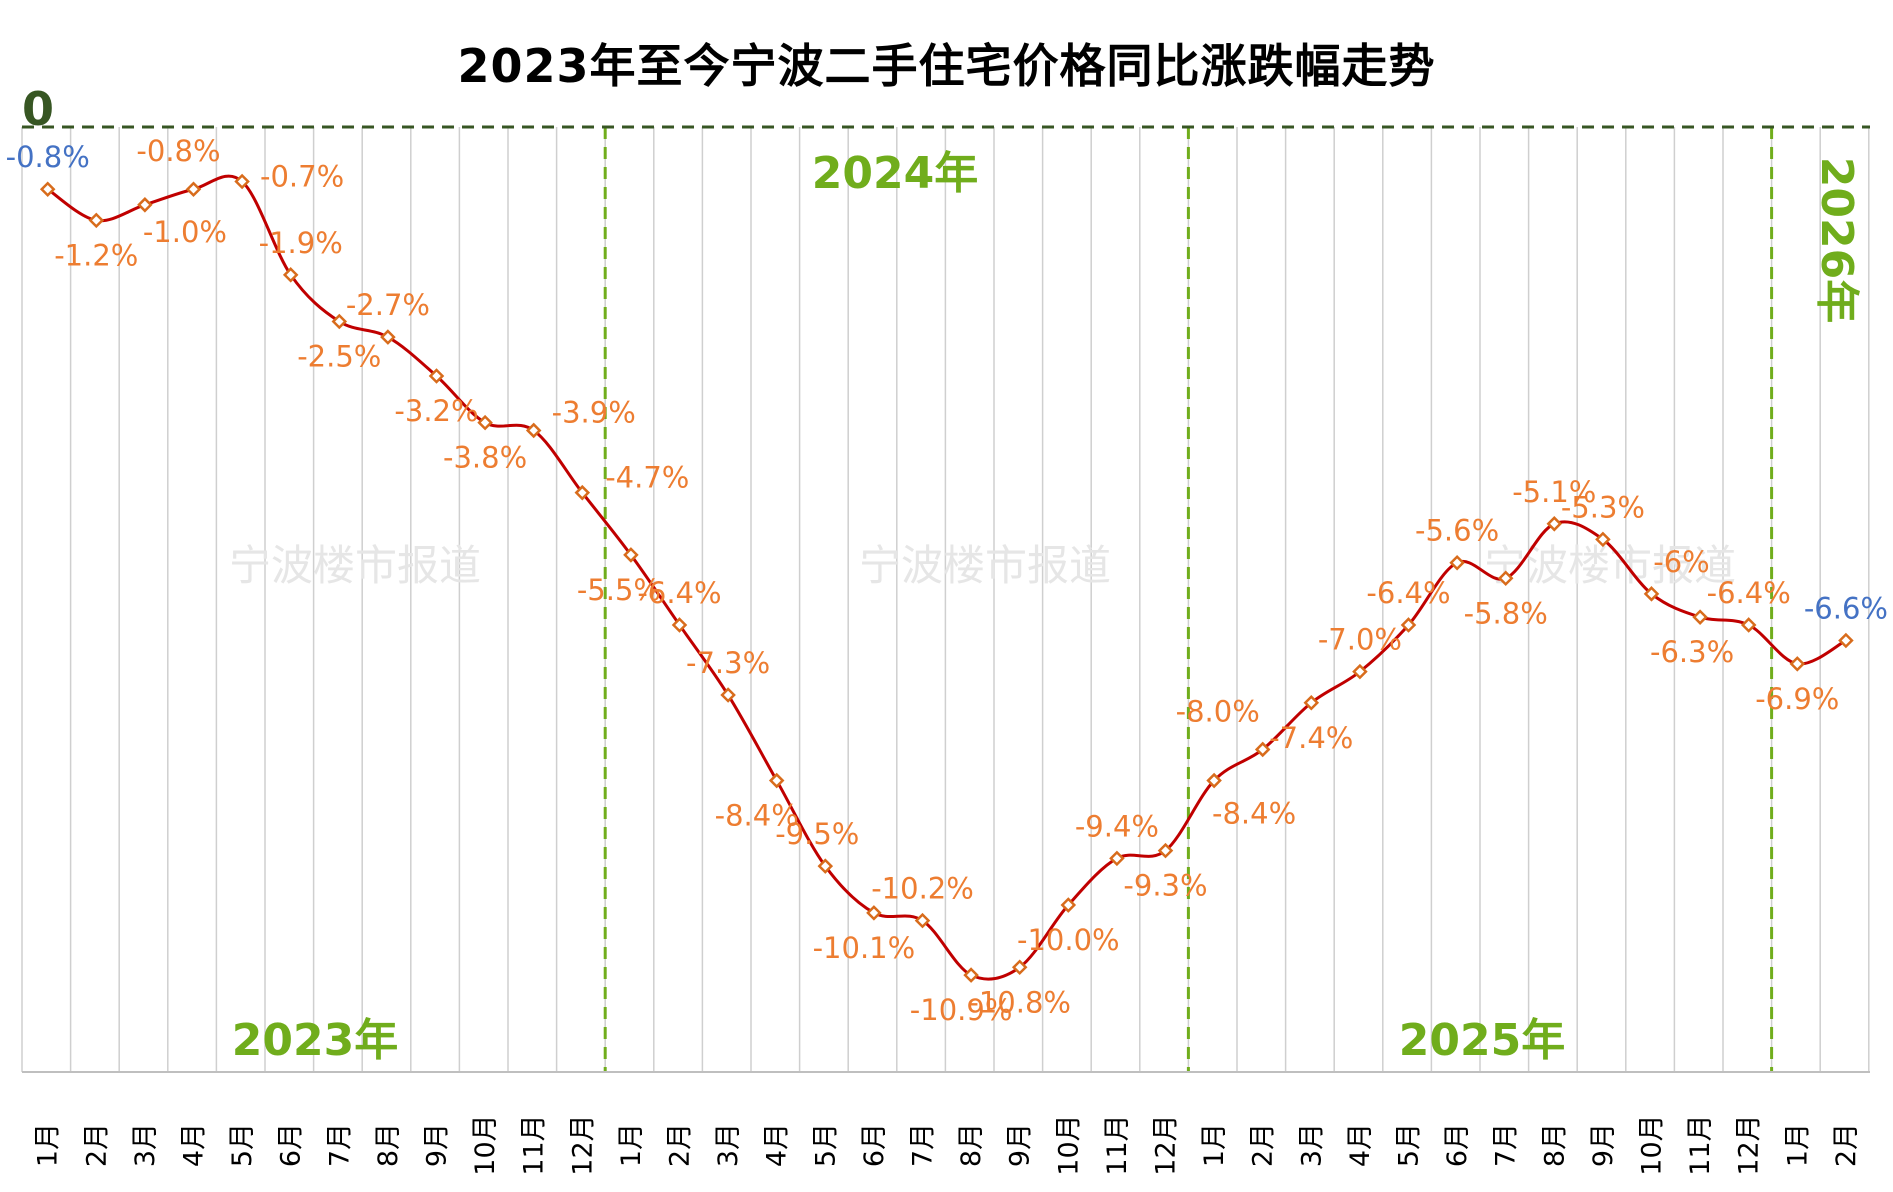 The height and width of the screenshot is (1192, 1893). What do you see at coordinates (757, 816) in the screenshot?
I see `data-label: -8.4%` at bounding box center [757, 816].